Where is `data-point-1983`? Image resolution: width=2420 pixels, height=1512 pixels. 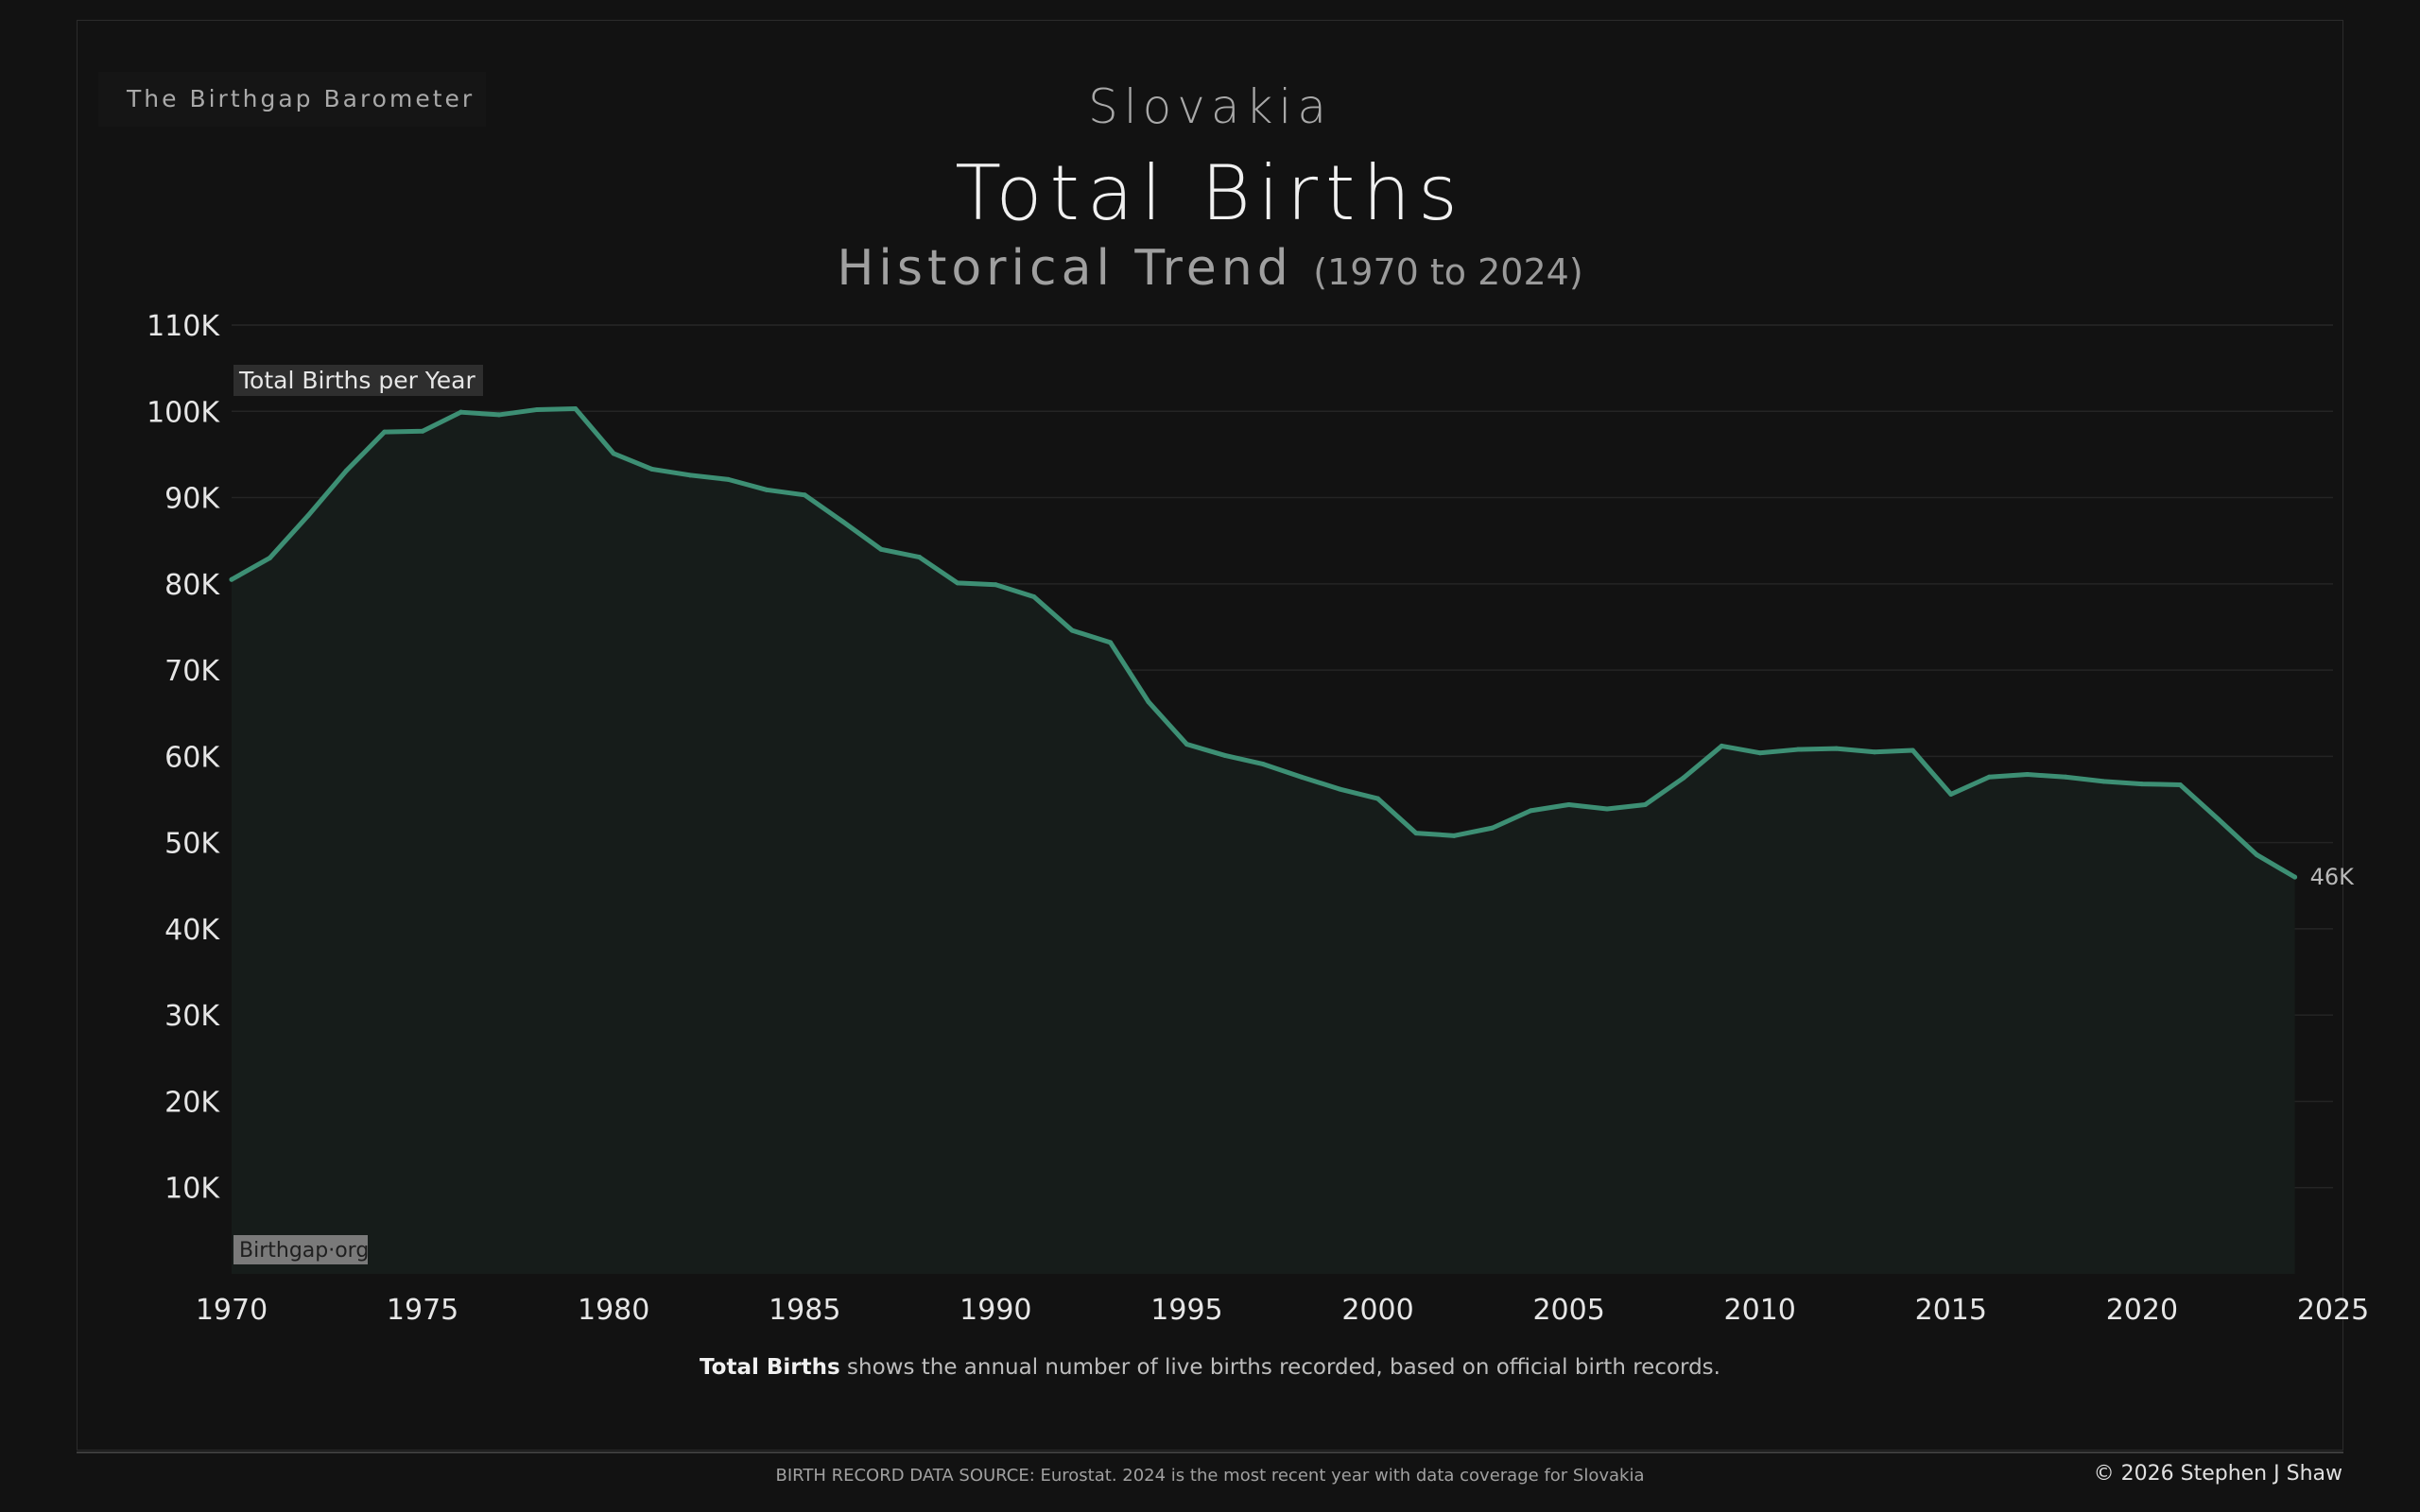
data-point-1983 is located at coordinates (728, 479).